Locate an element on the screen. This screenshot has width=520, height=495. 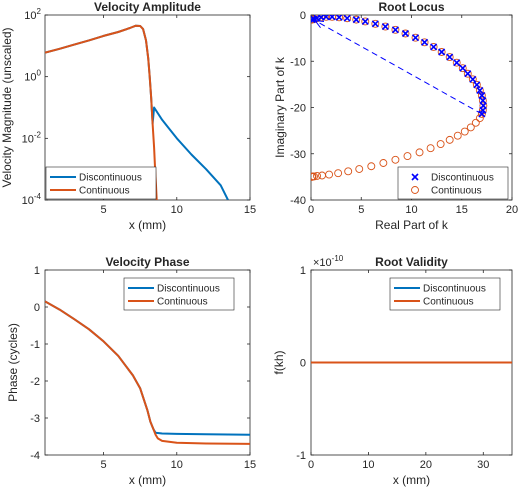
validity-legend-box is located at coordinates (445, 294).